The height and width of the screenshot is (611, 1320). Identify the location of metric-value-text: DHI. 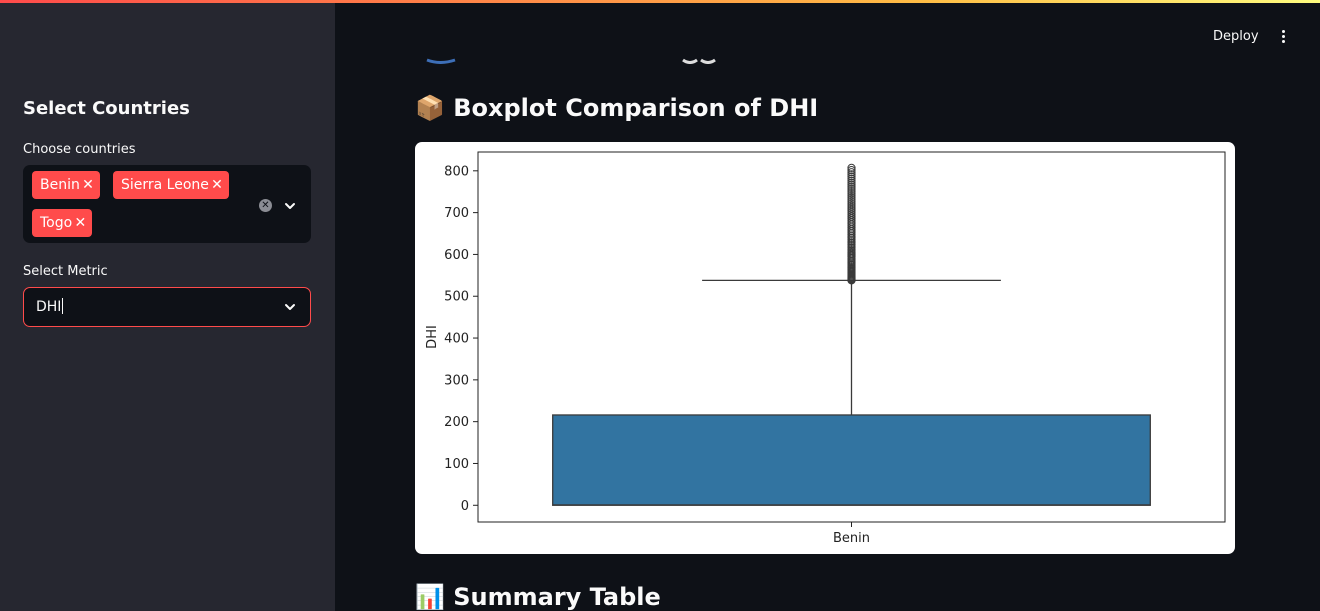
(49, 307).